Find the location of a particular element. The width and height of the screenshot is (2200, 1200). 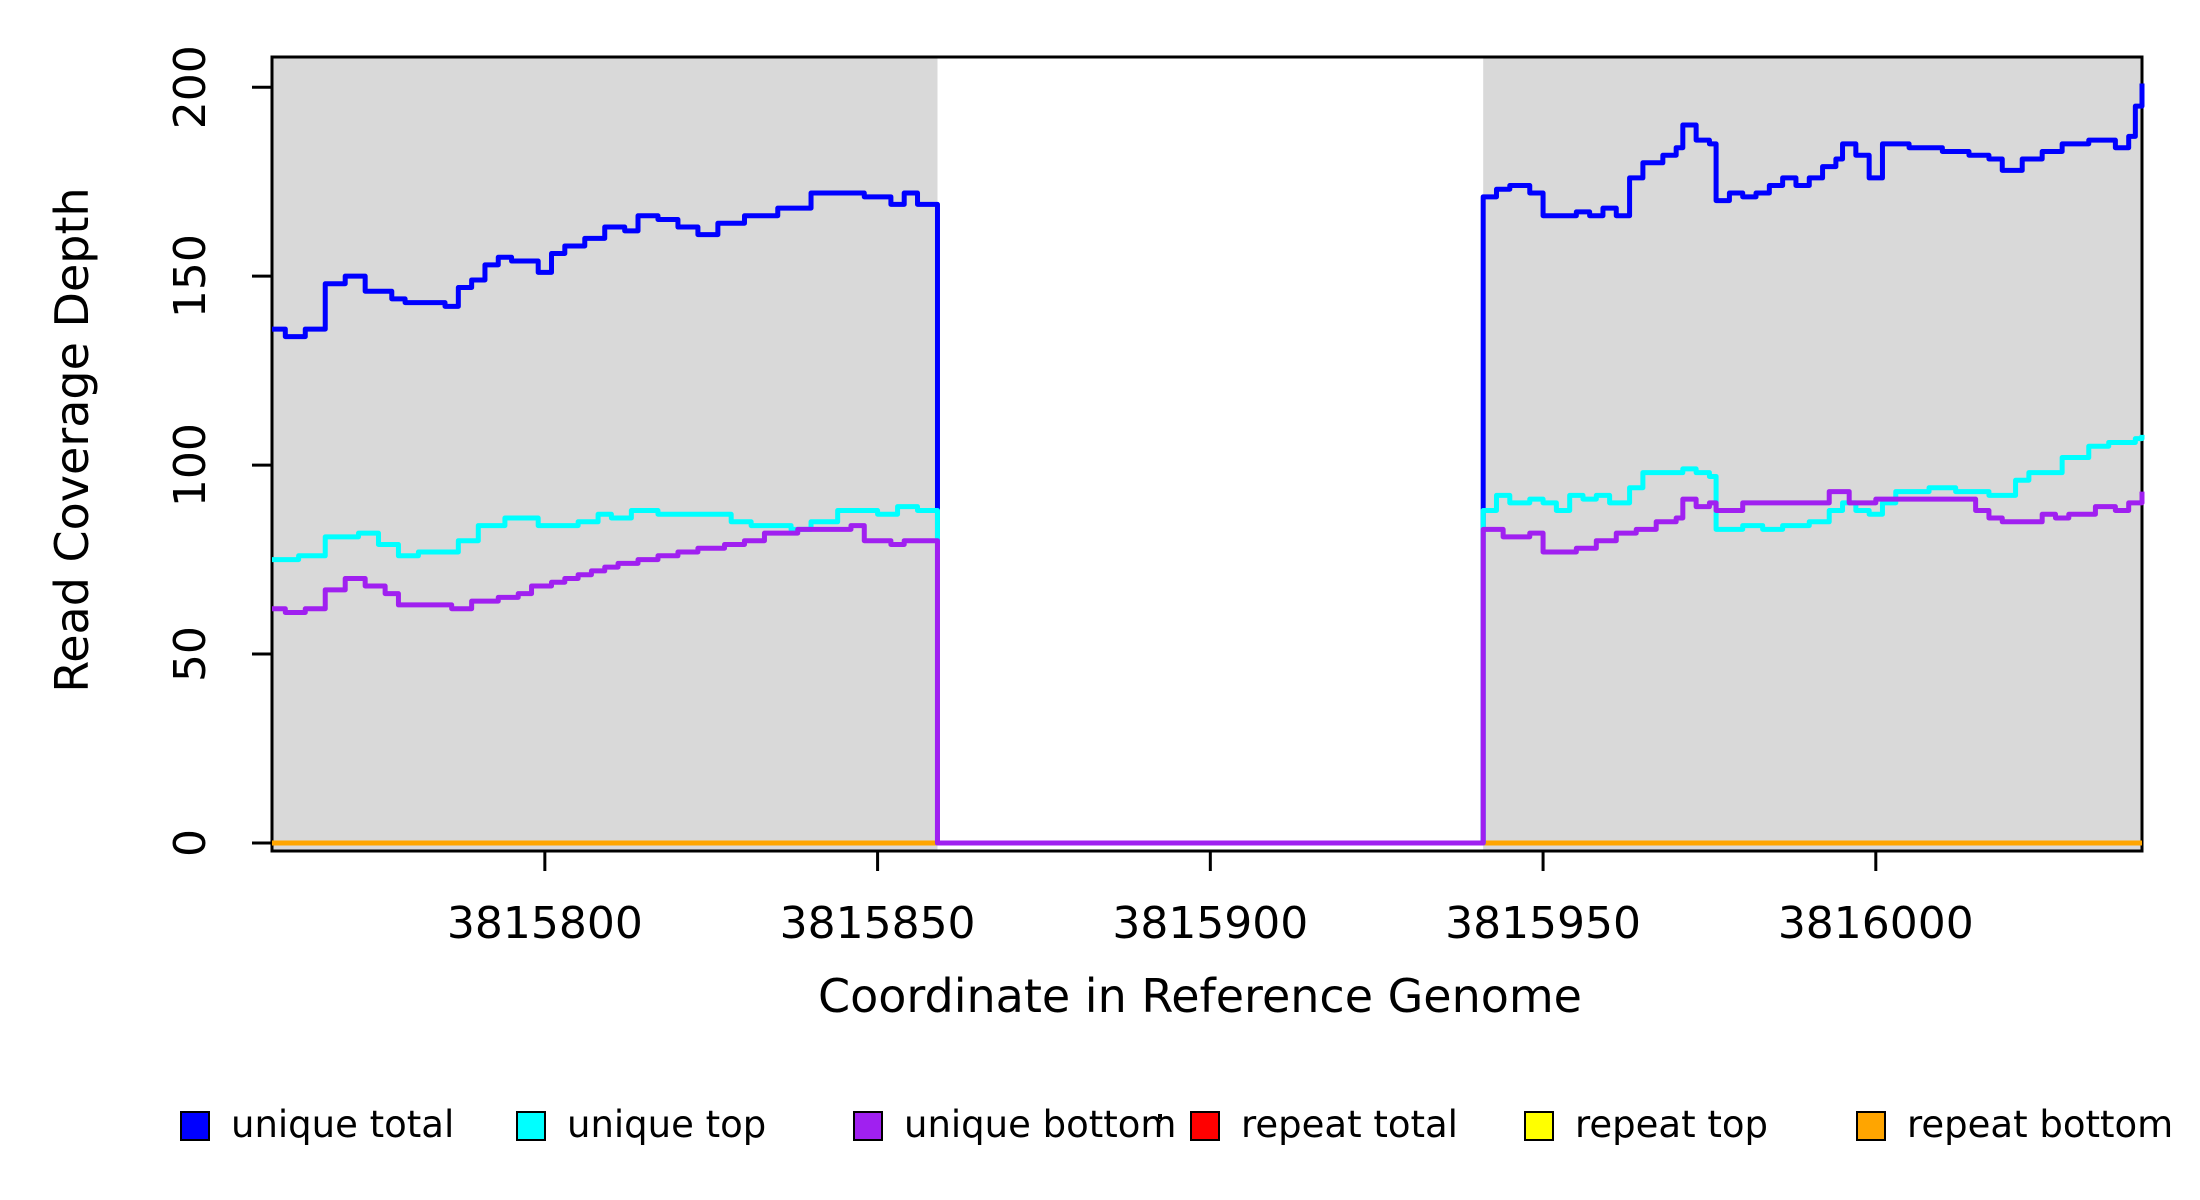

legend-label-repeat-top: repeat top is located at coordinates (1671, 1124).